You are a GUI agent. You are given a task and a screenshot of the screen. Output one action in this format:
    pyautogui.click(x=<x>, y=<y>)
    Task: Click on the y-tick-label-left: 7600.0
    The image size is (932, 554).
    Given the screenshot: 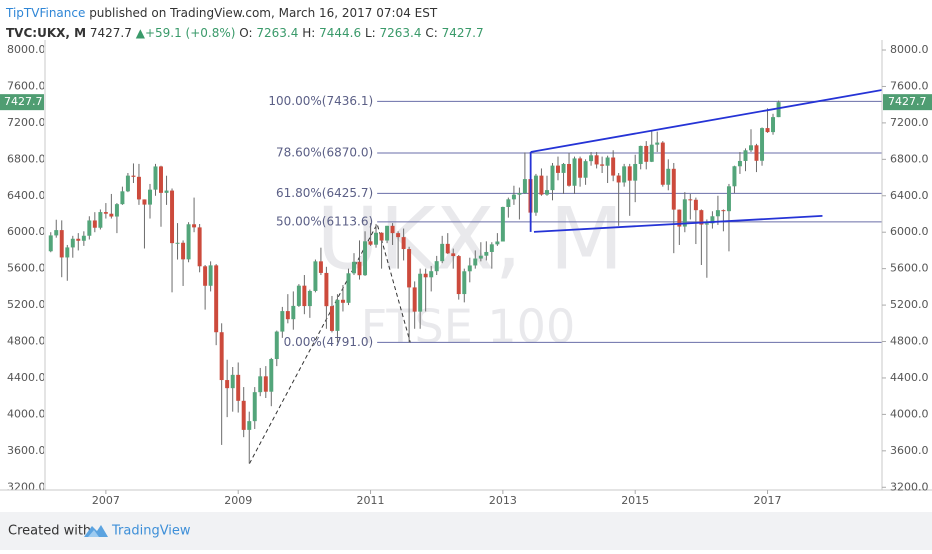 What is the action you would take?
    pyautogui.click(x=26, y=85)
    